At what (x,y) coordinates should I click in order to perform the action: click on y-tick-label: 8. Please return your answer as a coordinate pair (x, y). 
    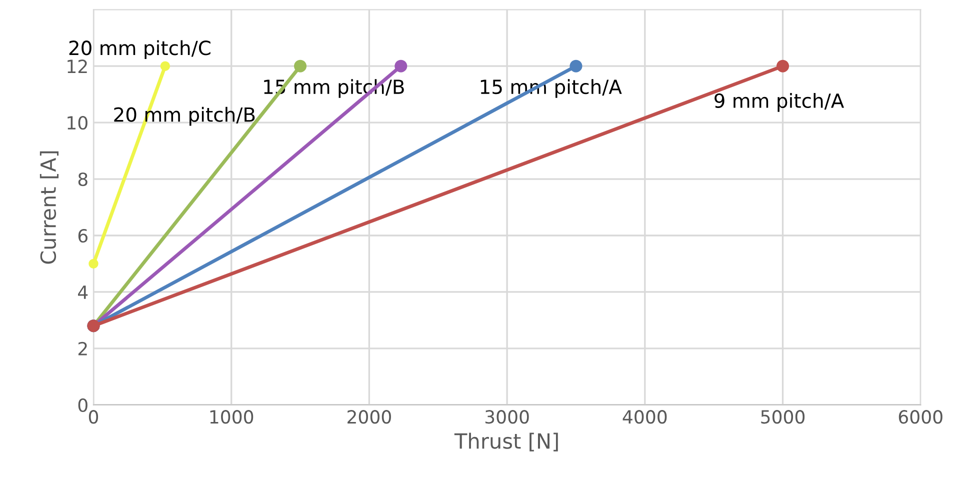
    Looking at the image, I should click on (83, 179).